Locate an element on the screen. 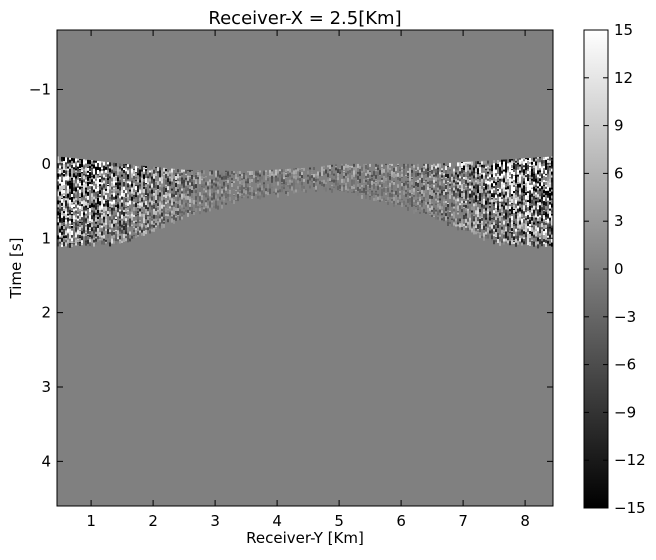 The image size is (656, 560). x-tick-label: 5 is located at coordinates (339, 521).